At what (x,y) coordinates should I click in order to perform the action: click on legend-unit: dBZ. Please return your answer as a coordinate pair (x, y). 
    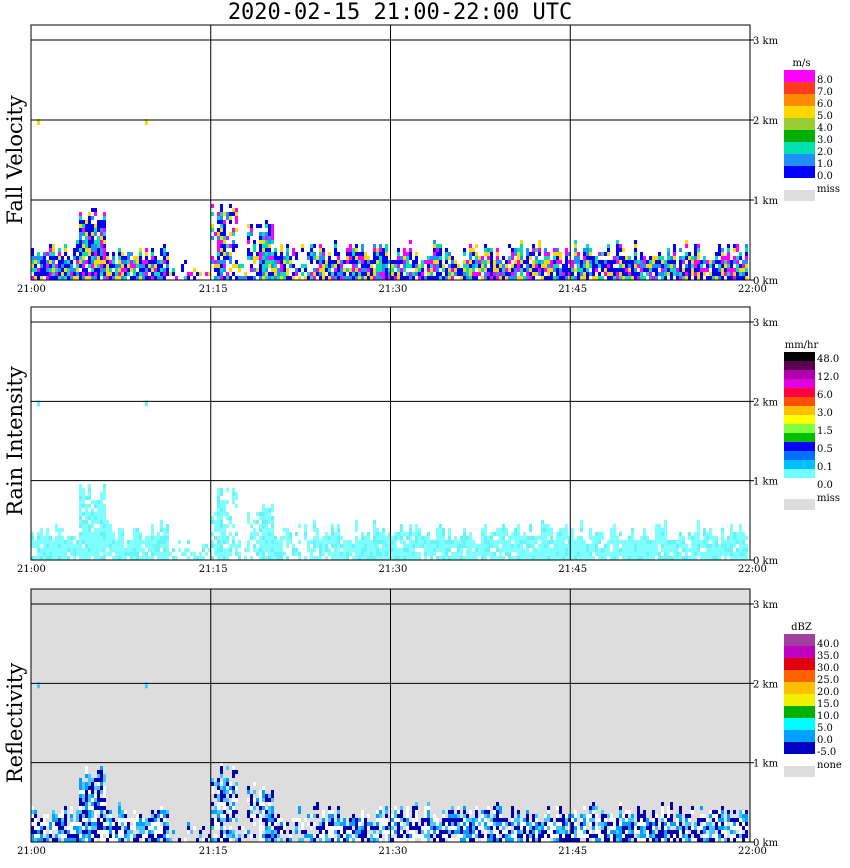
    Looking at the image, I should click on (801, 627).